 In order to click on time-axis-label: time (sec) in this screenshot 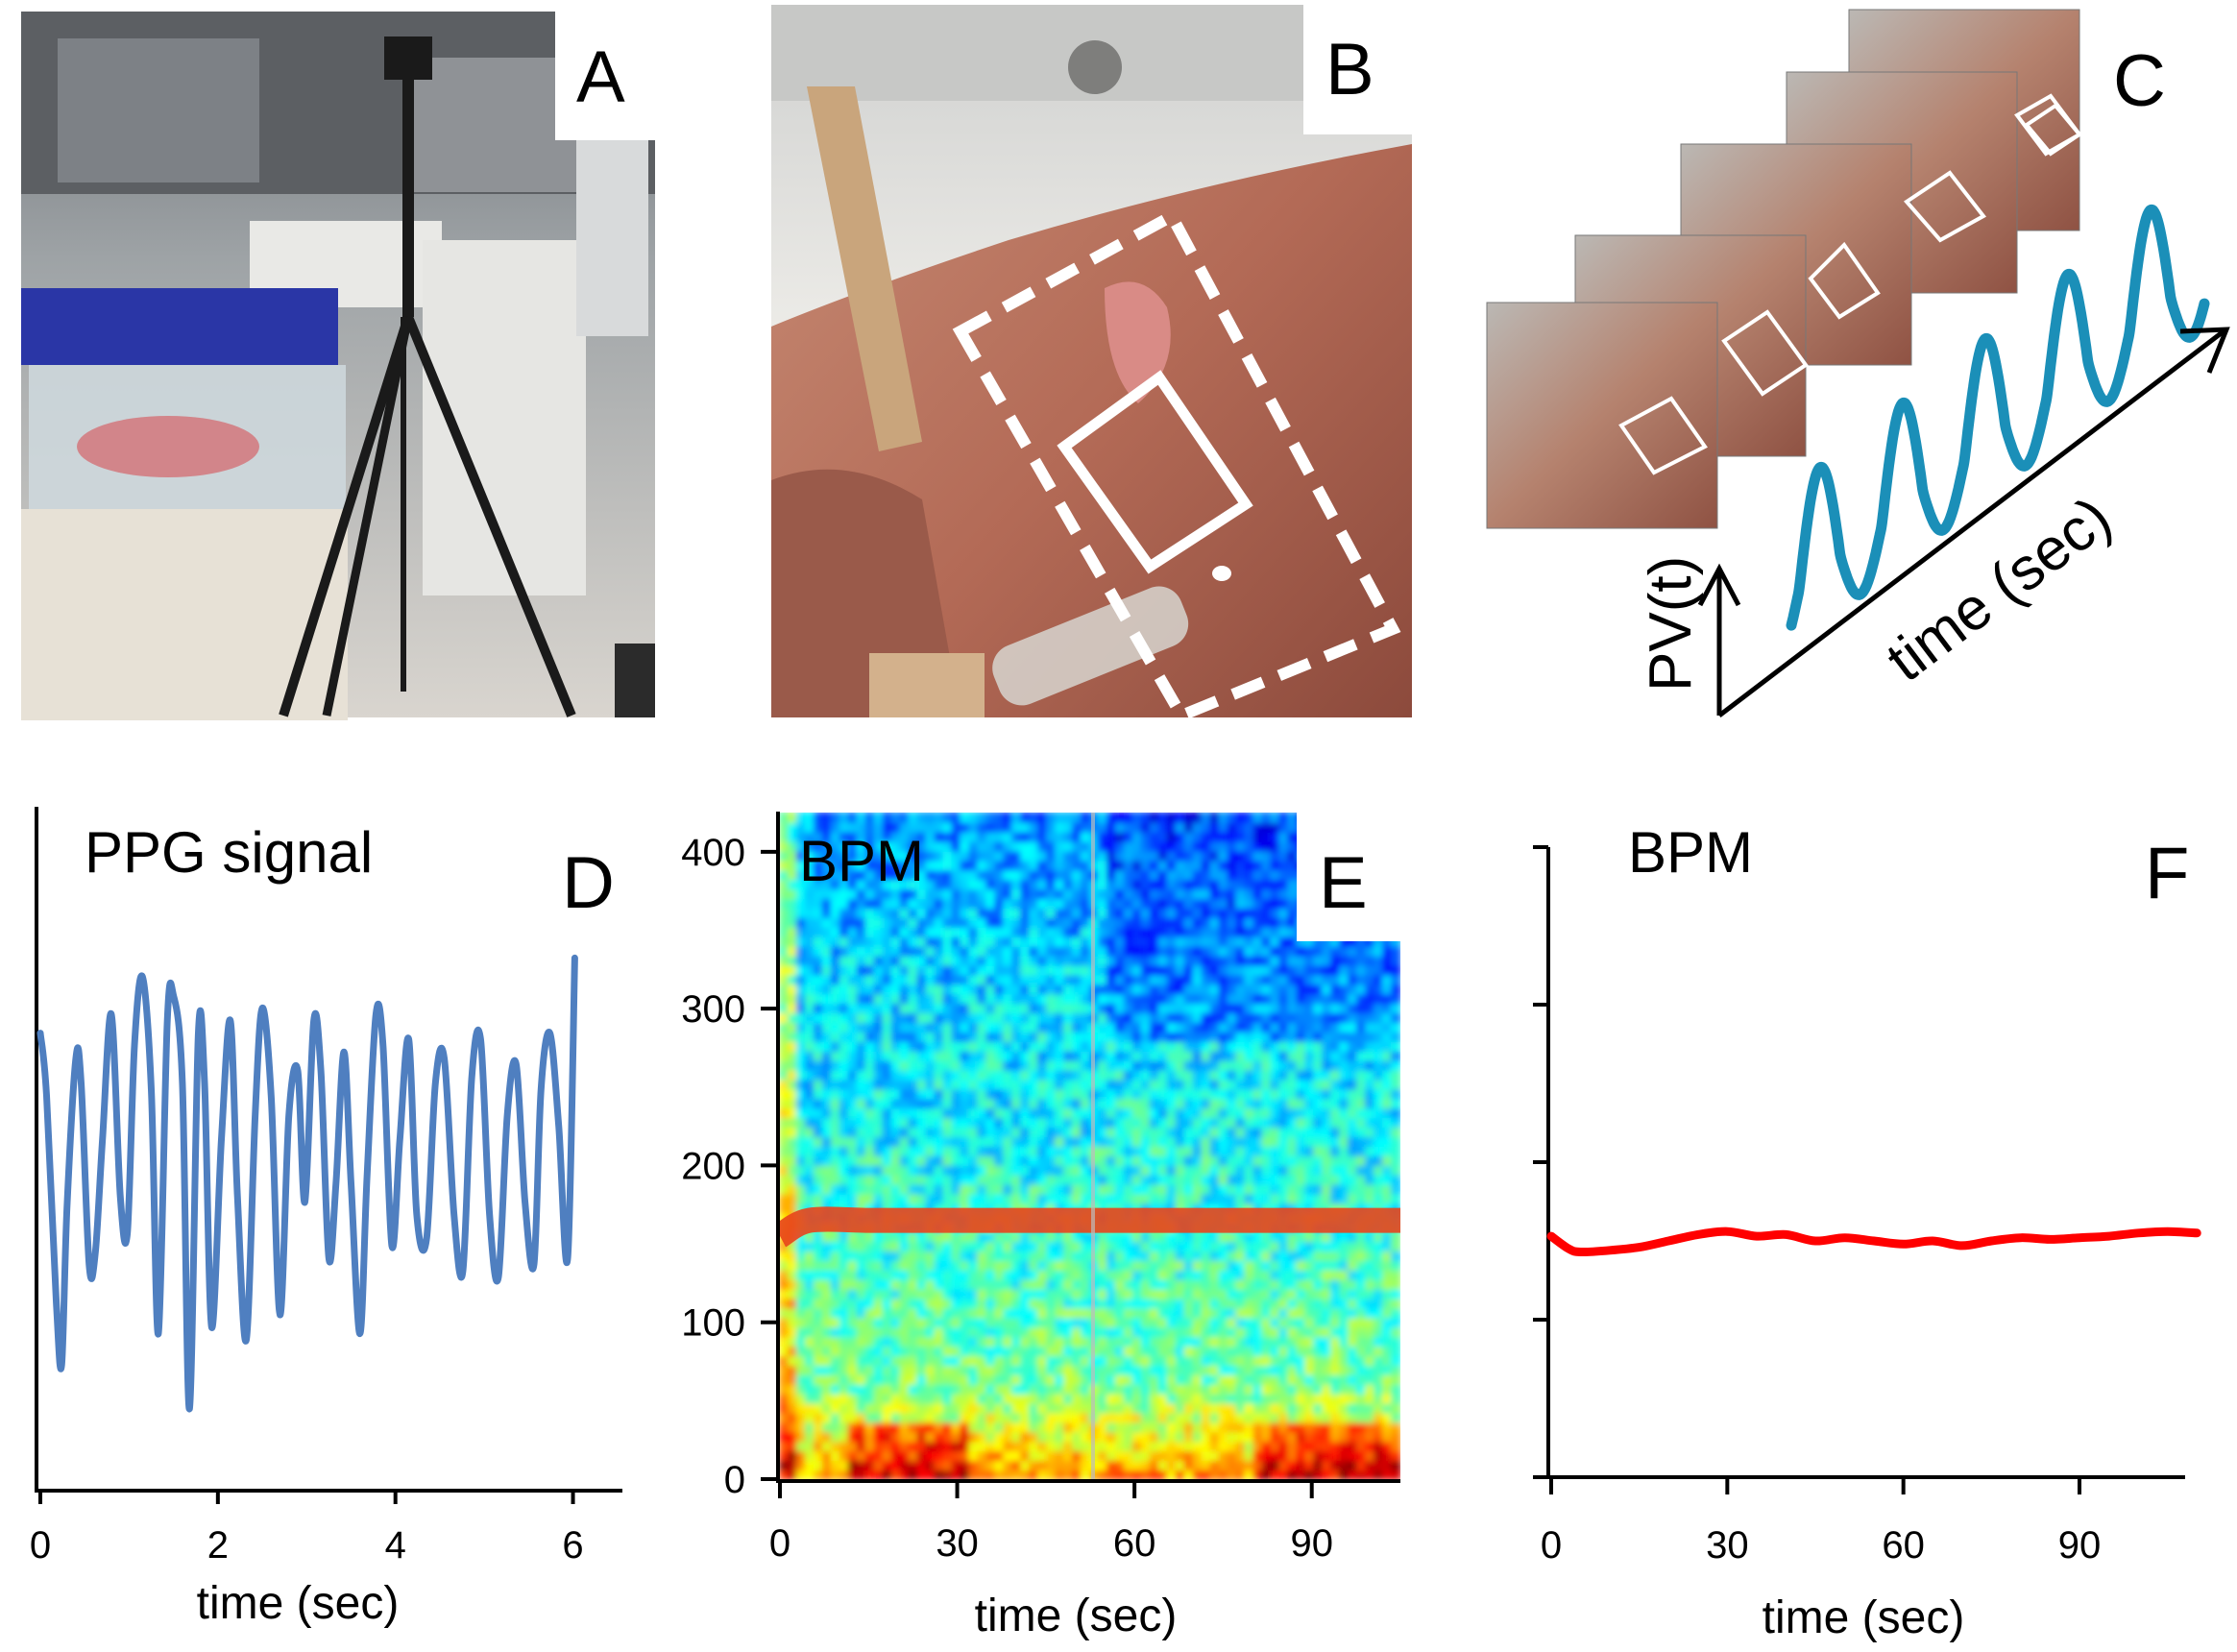, I will do `click(2000, 589)`.